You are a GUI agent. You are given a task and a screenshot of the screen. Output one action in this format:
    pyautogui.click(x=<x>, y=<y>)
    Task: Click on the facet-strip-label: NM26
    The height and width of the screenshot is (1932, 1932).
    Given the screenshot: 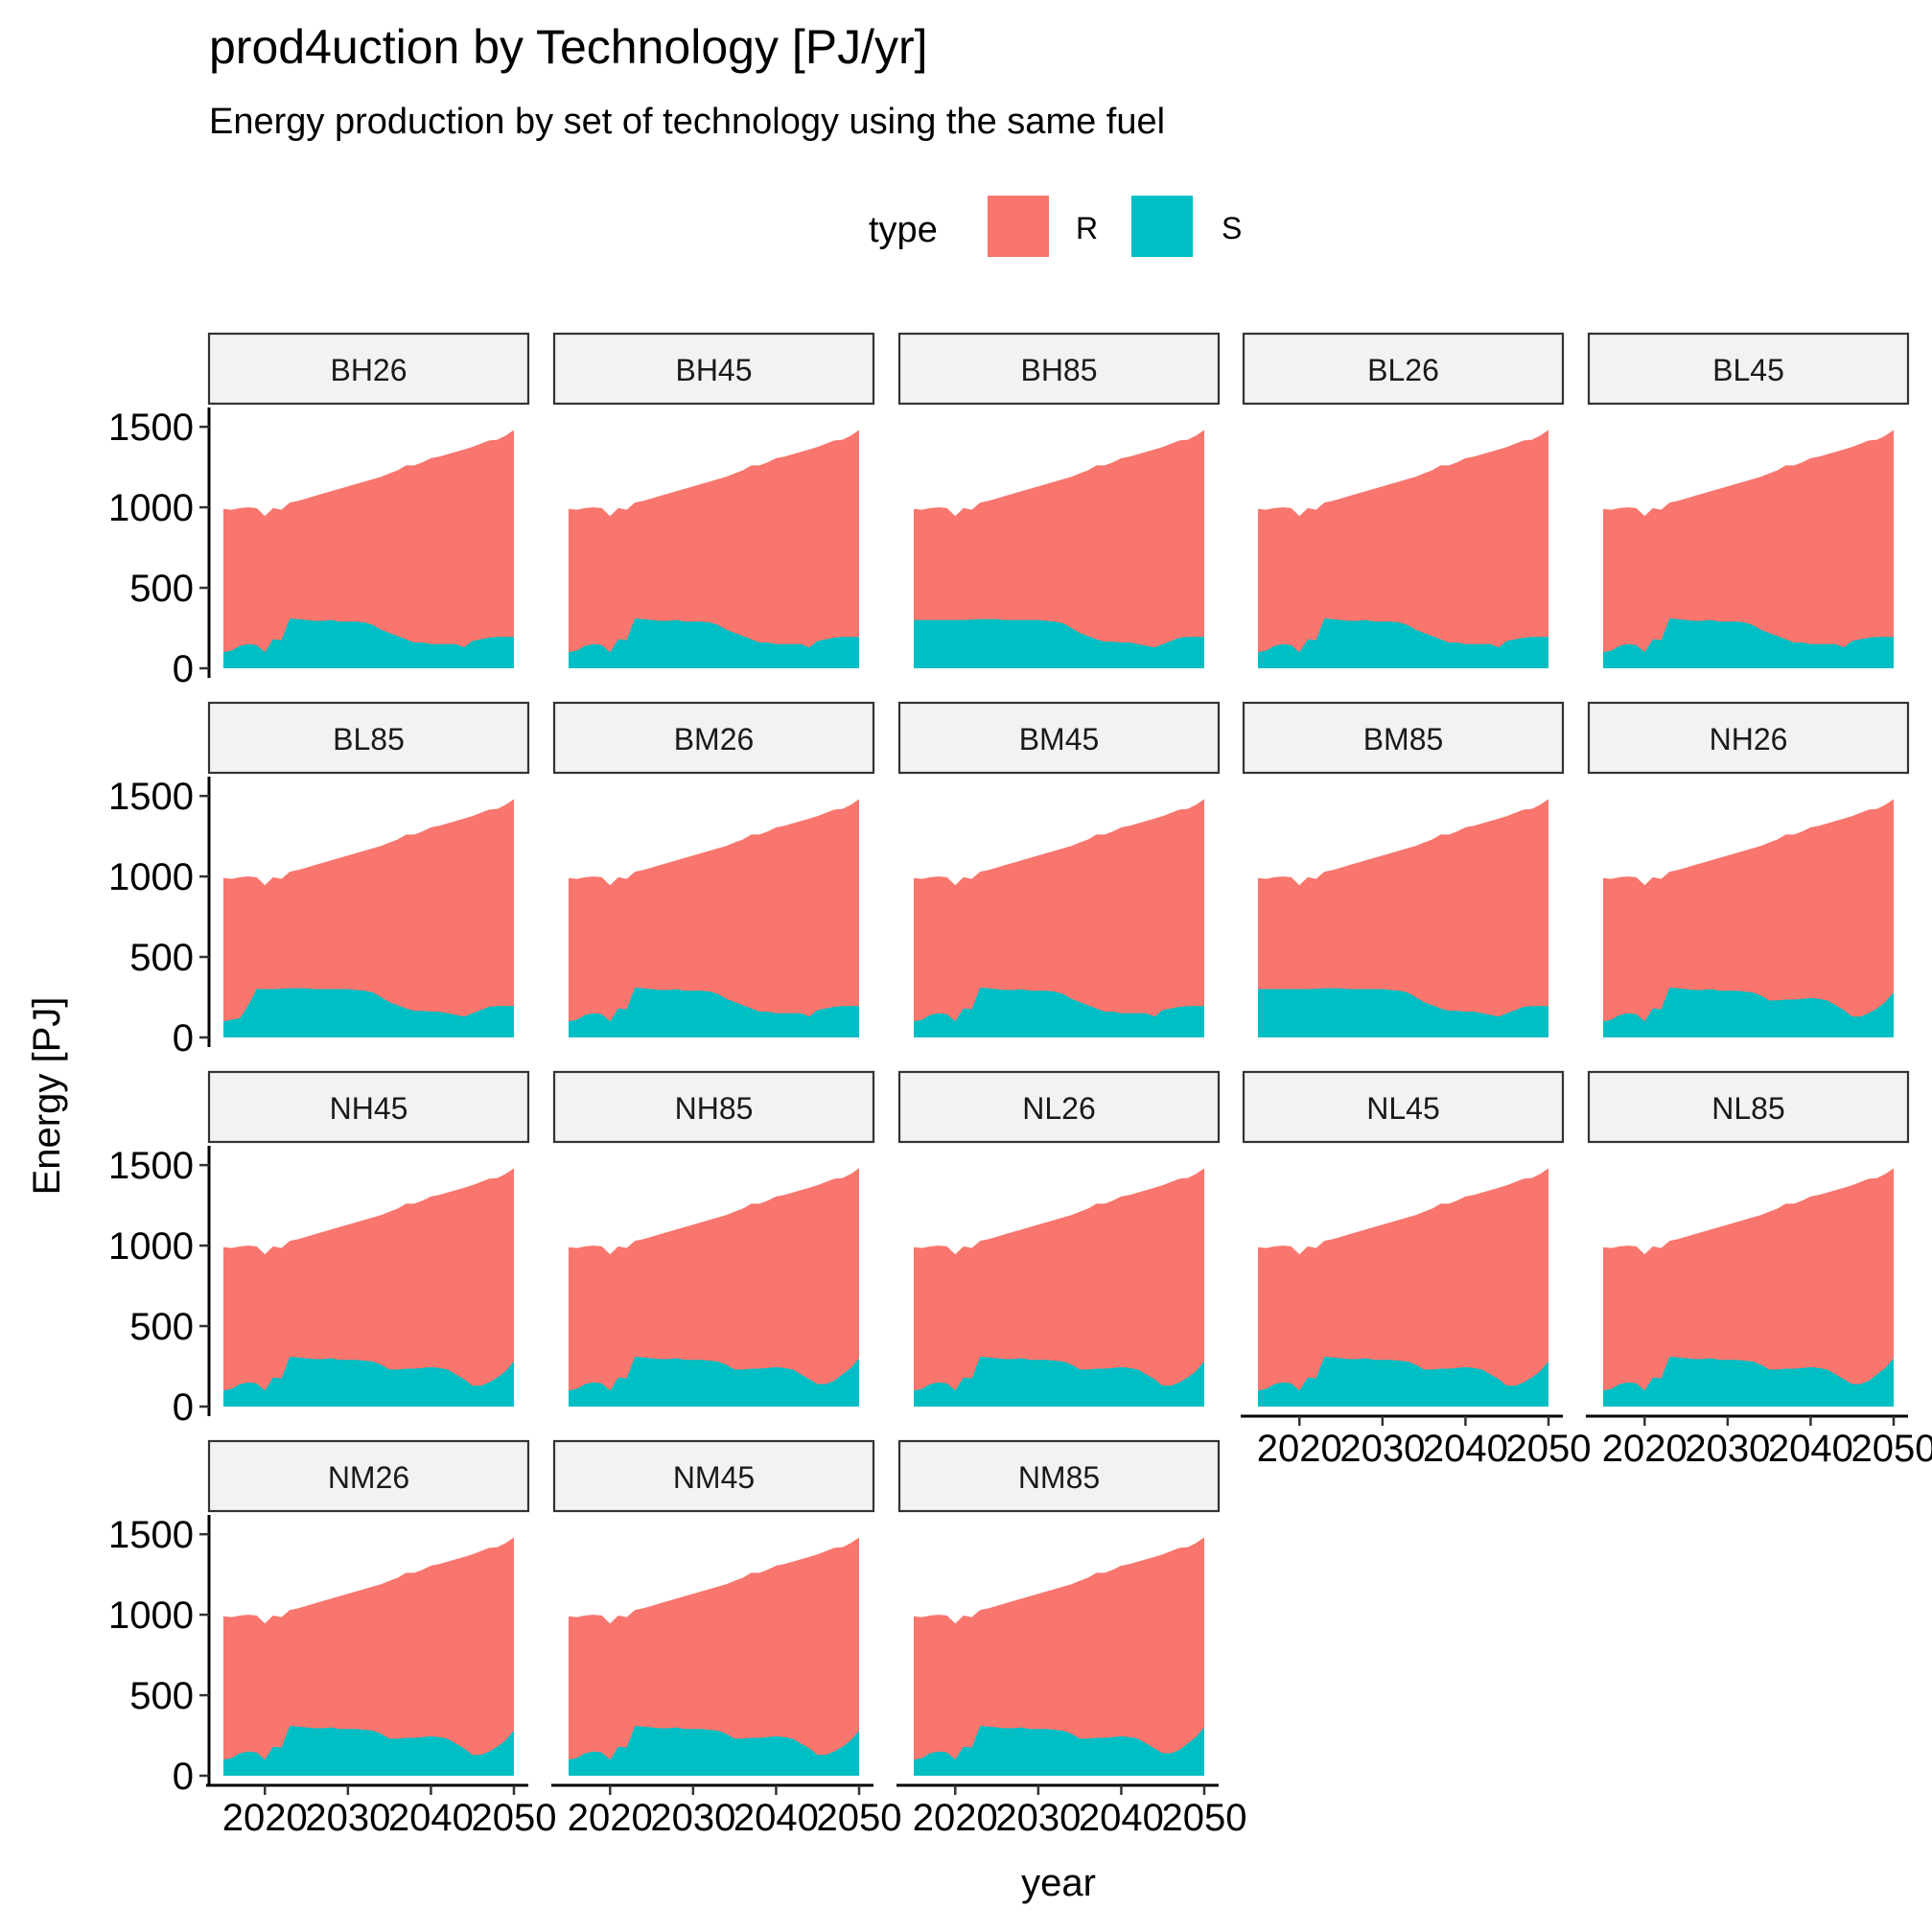 What is the action you would take?
    pyautogui.click(x=368, y=1477)
    